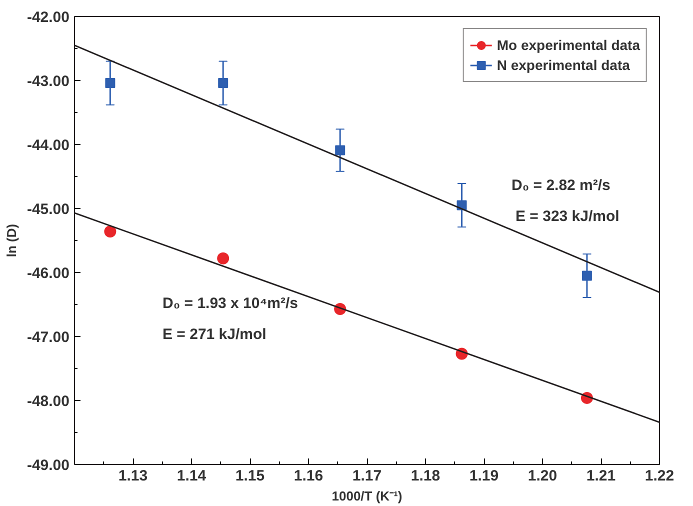  Describe the element at coordinates (563, 65) in the screenshot. I see `legend-label: N experimental data` at that location.